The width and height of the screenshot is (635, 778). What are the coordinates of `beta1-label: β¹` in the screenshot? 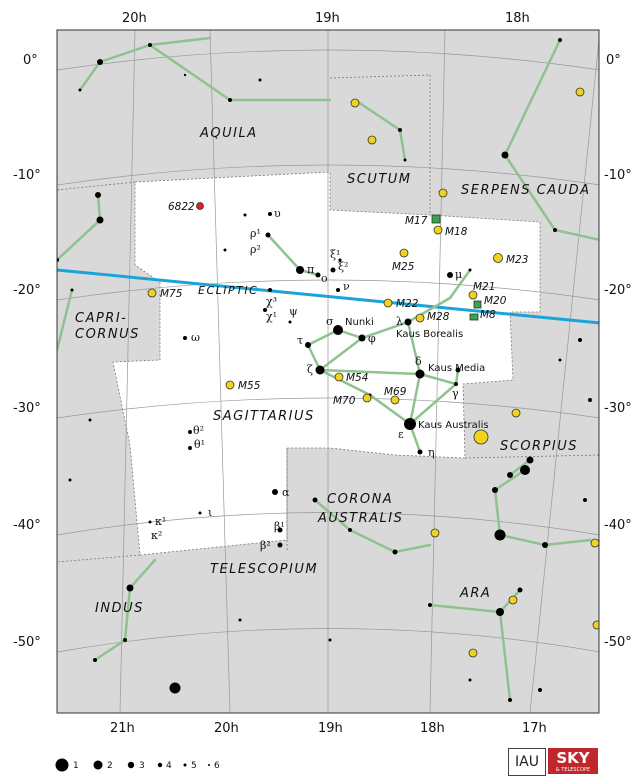 It's located at (279, 526).